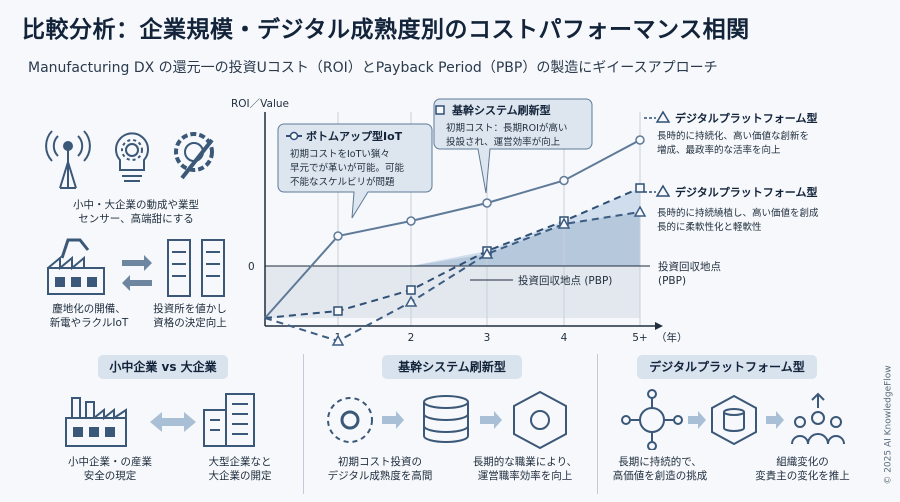 This screenshot has height=502, width=900. What do you see at coordinates (746, 118) in the screenshot?
I see `callout-platform-top-title: デジタルプラットフォーム型` at bounding box center [746, 118].